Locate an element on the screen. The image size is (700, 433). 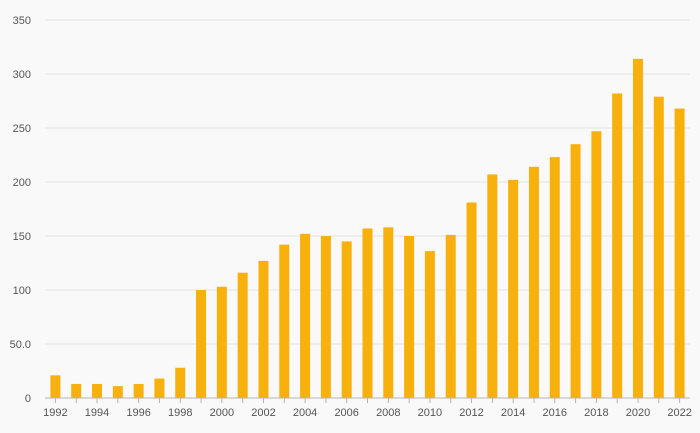
x-tick-label: 2022 is located at coordinates (679, 413).